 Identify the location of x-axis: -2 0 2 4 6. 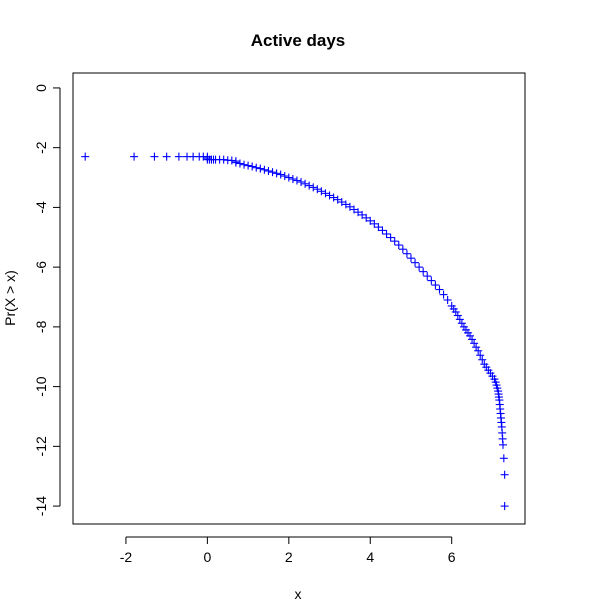
(288, 550).